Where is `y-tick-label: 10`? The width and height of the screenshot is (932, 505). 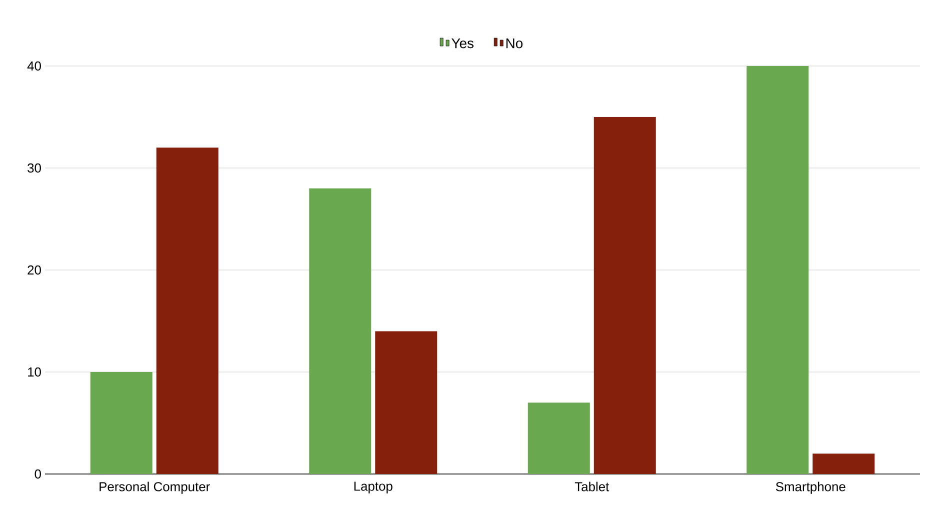
y-tick-label: 10 is located at coordinates (34, 372).